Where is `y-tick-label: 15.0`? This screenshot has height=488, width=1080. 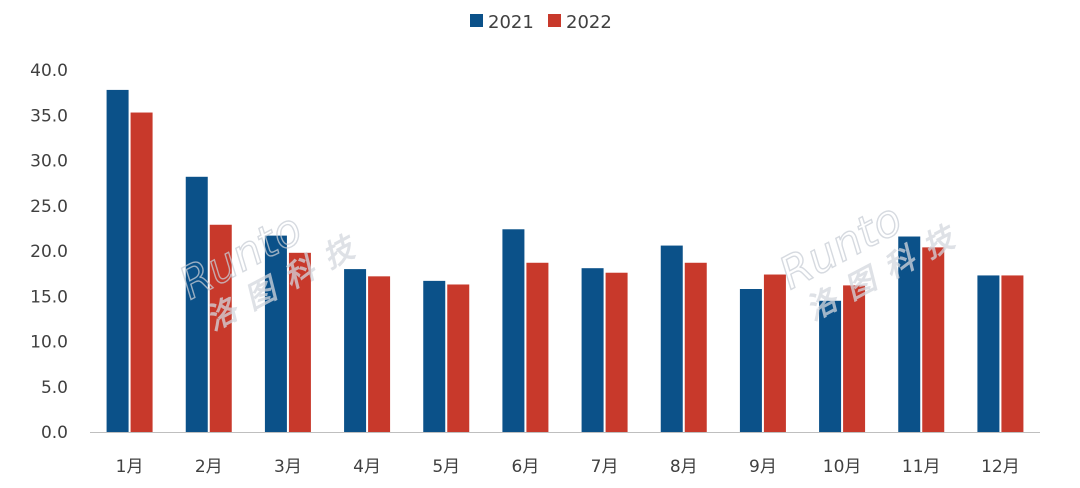 y-tick-label: 15.0 is located at coordinates (49, 297).